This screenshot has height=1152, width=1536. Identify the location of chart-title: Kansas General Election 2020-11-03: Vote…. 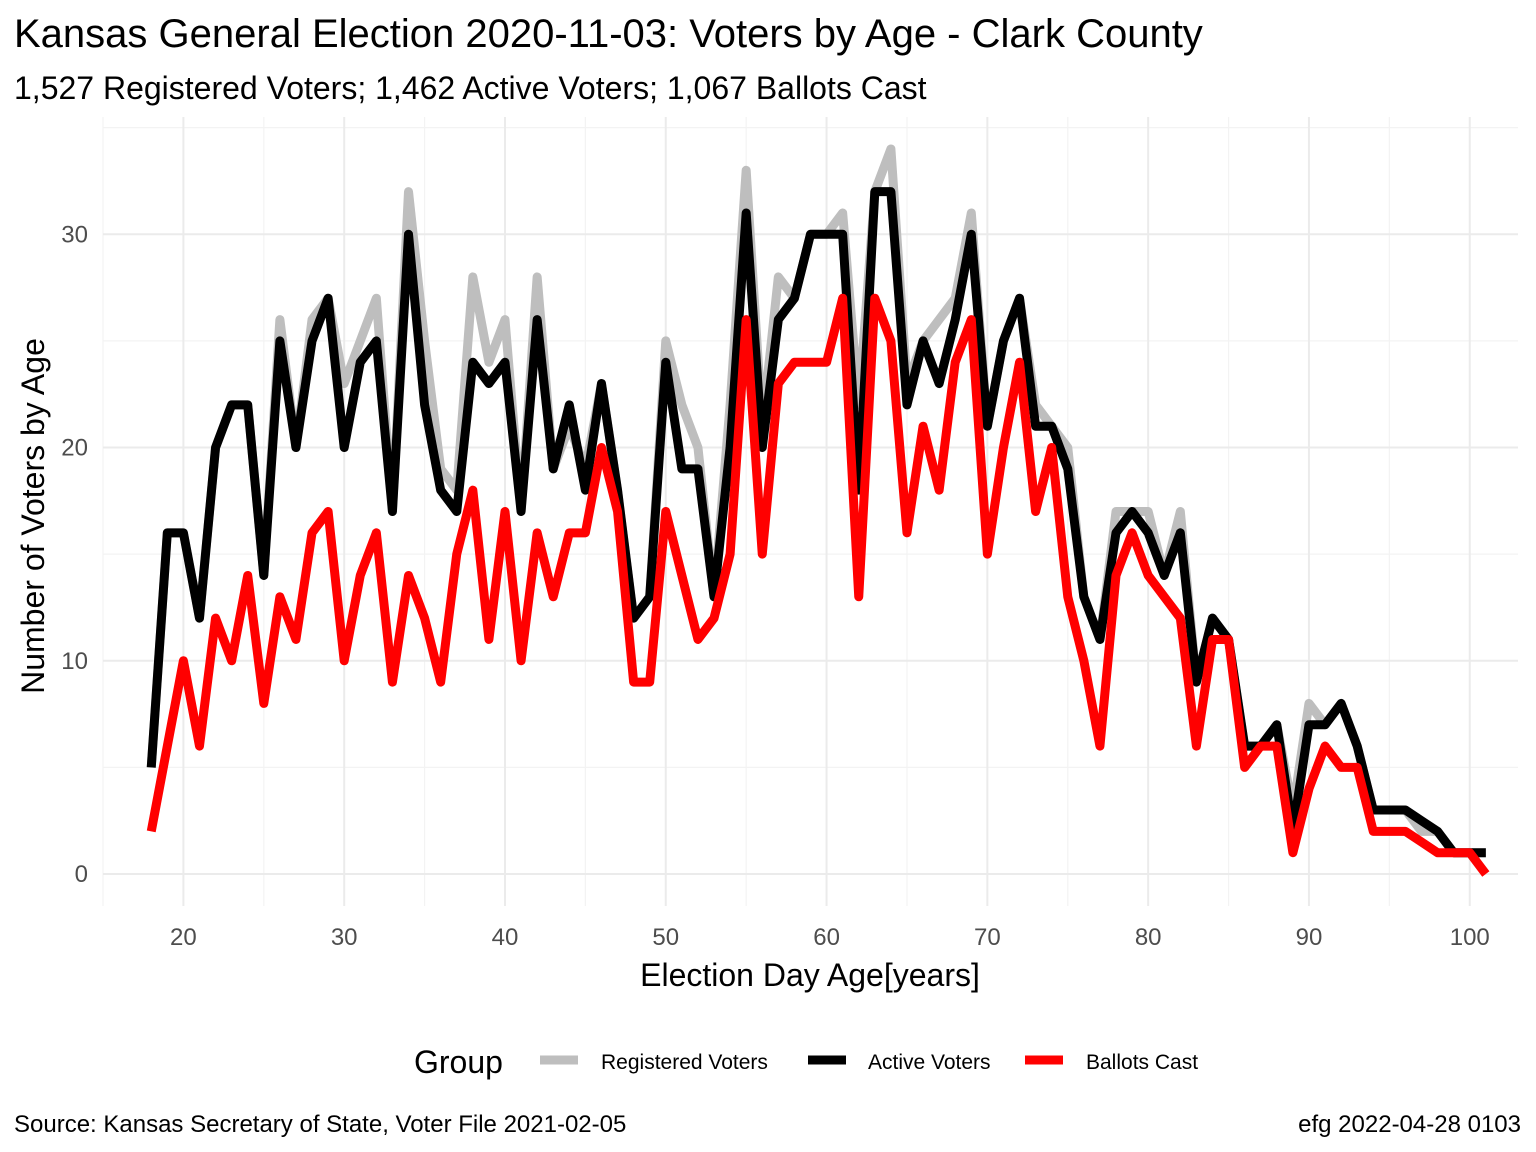
(608, 34).